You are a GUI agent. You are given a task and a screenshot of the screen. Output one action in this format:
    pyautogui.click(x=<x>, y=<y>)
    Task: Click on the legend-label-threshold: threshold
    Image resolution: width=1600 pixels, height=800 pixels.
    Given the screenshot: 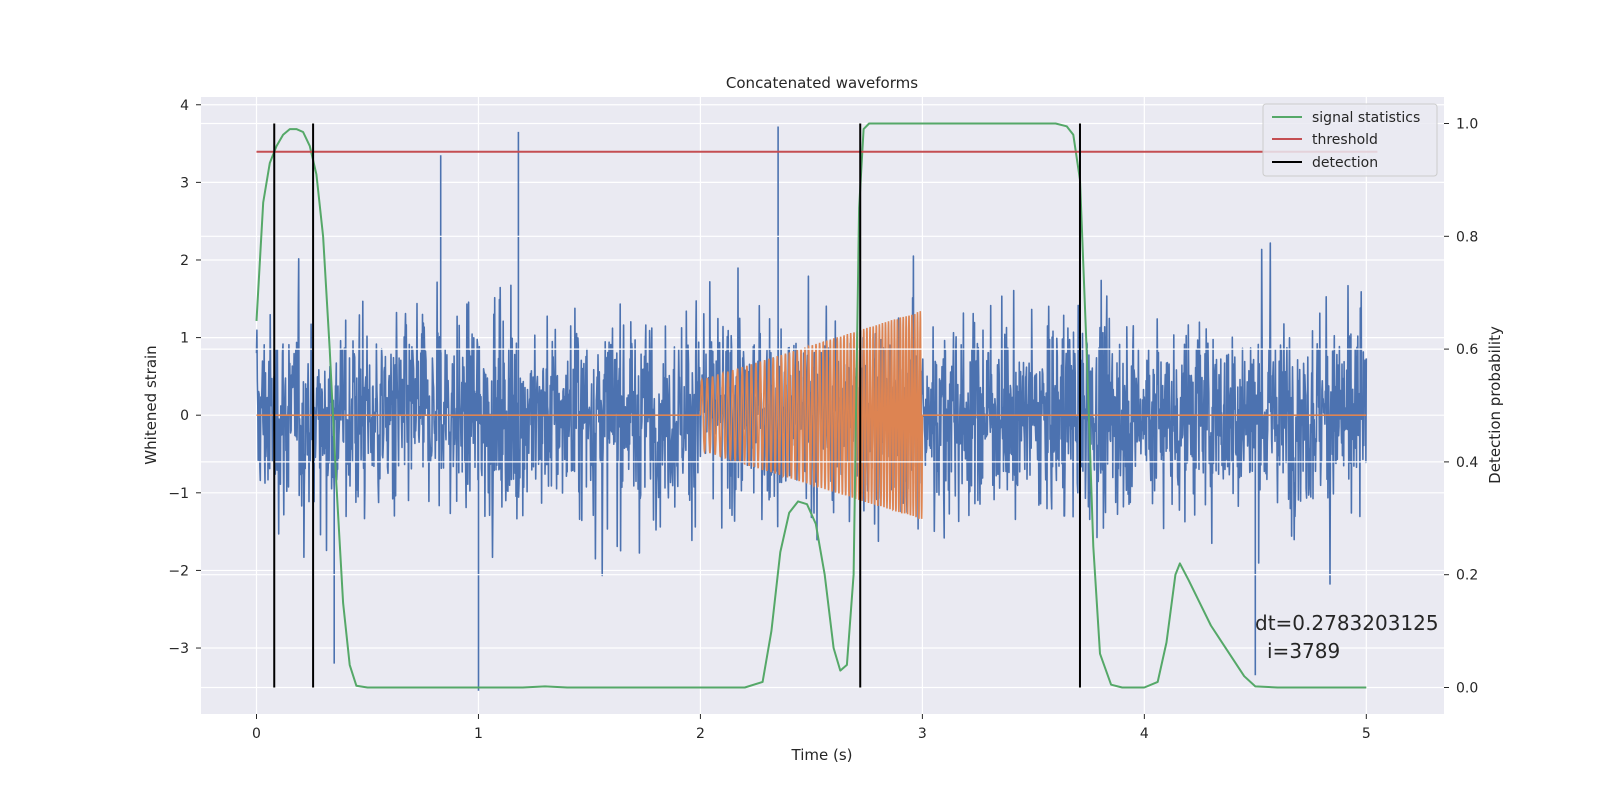 What is the action you would take?
    pyautogui.click(x=1345, y=140)
    